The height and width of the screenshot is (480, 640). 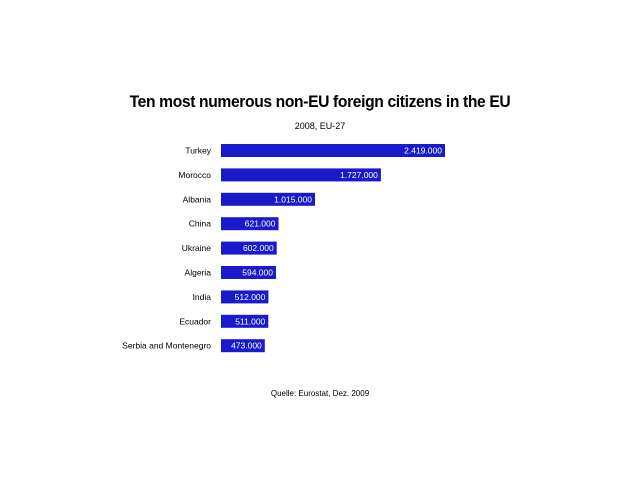 What do you see at coordinates (198, 151) in the screenshot?
I see `category-label: Turkey` at bounding box center [198, 151].